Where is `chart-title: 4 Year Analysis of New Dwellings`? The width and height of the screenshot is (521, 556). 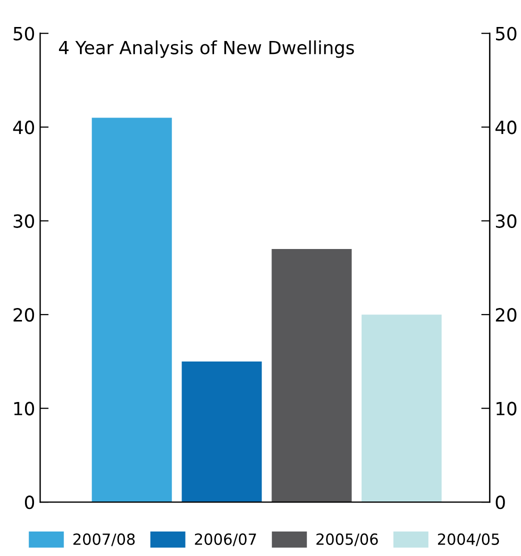
chart-title: 4 Year Analysis of New Dwellings is located at coordinates (206, 49).